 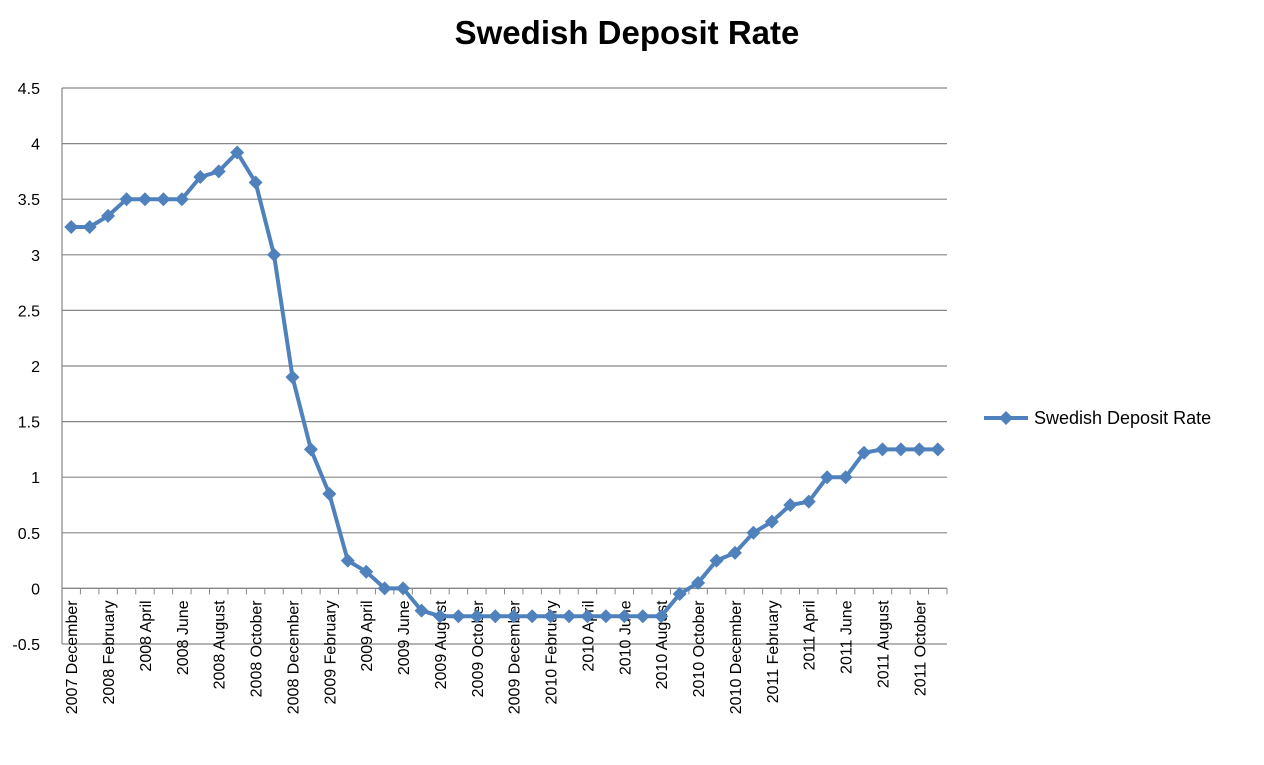 What do you see at coordinates (441, 645) in the screenshot?
I see `x-tick-label: 2009 August` at bounding box center [441, 645].